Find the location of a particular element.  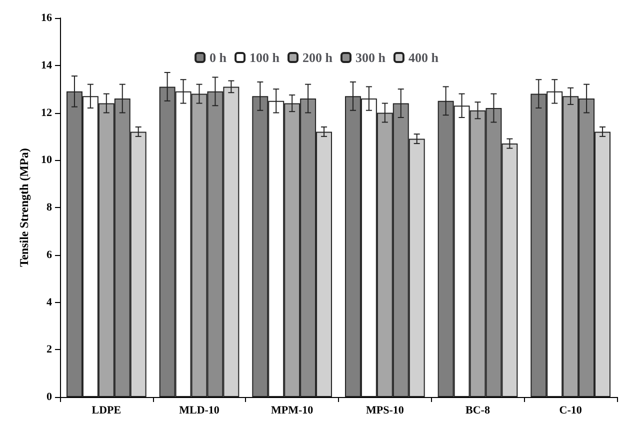

legend-label: 100 h is located at coordinates (265, 57).